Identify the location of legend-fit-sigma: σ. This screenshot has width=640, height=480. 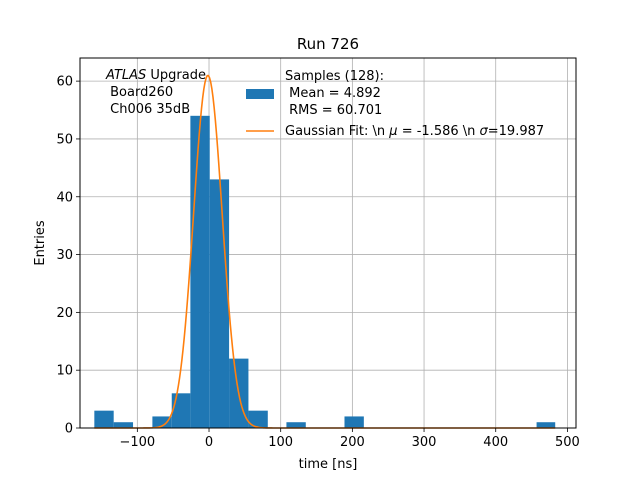
(484, 131).